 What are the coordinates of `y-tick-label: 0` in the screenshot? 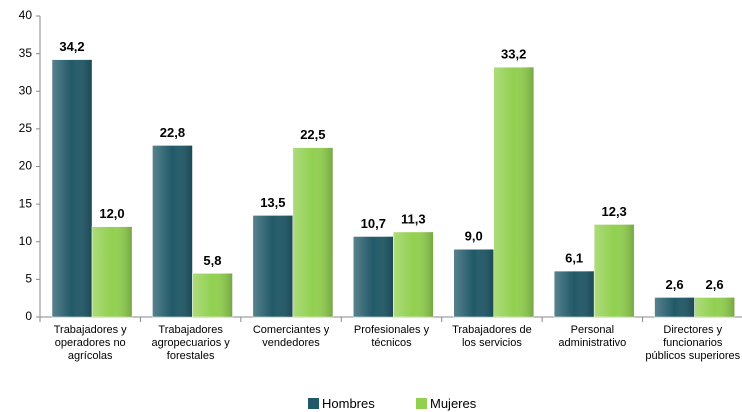 It's located at (28, 316).